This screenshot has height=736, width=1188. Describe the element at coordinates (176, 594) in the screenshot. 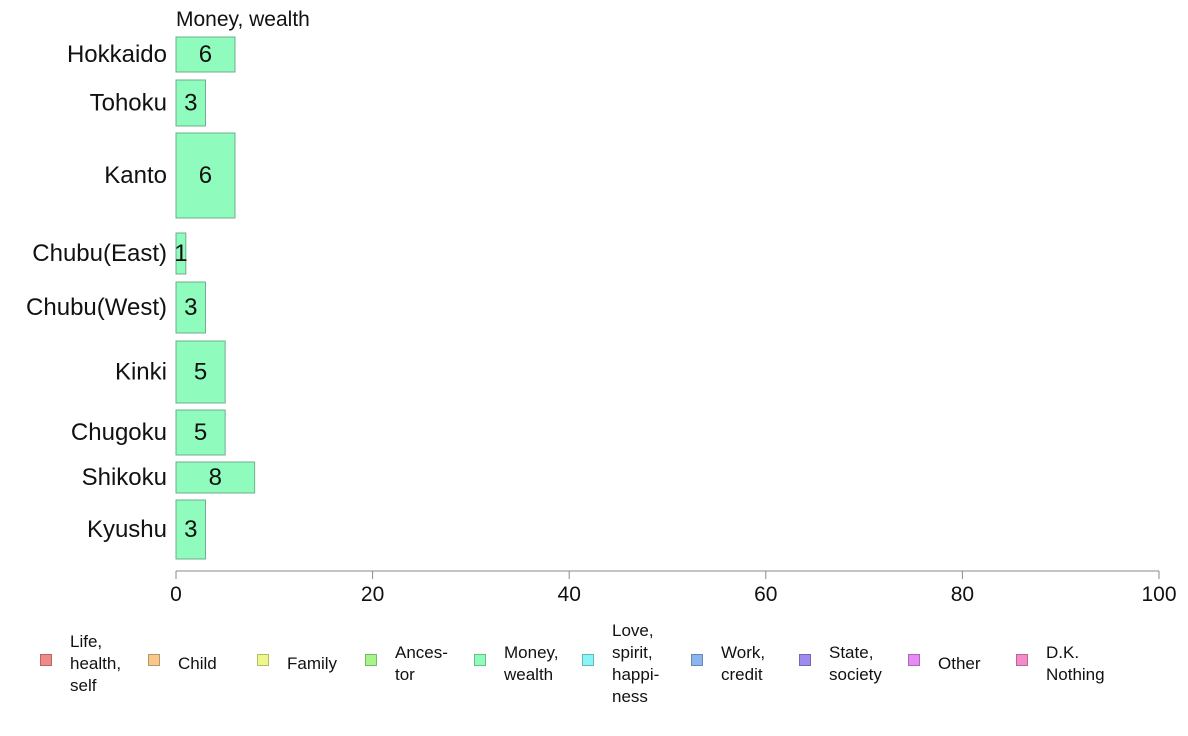

I see `x-tick-label: 0` at that location.